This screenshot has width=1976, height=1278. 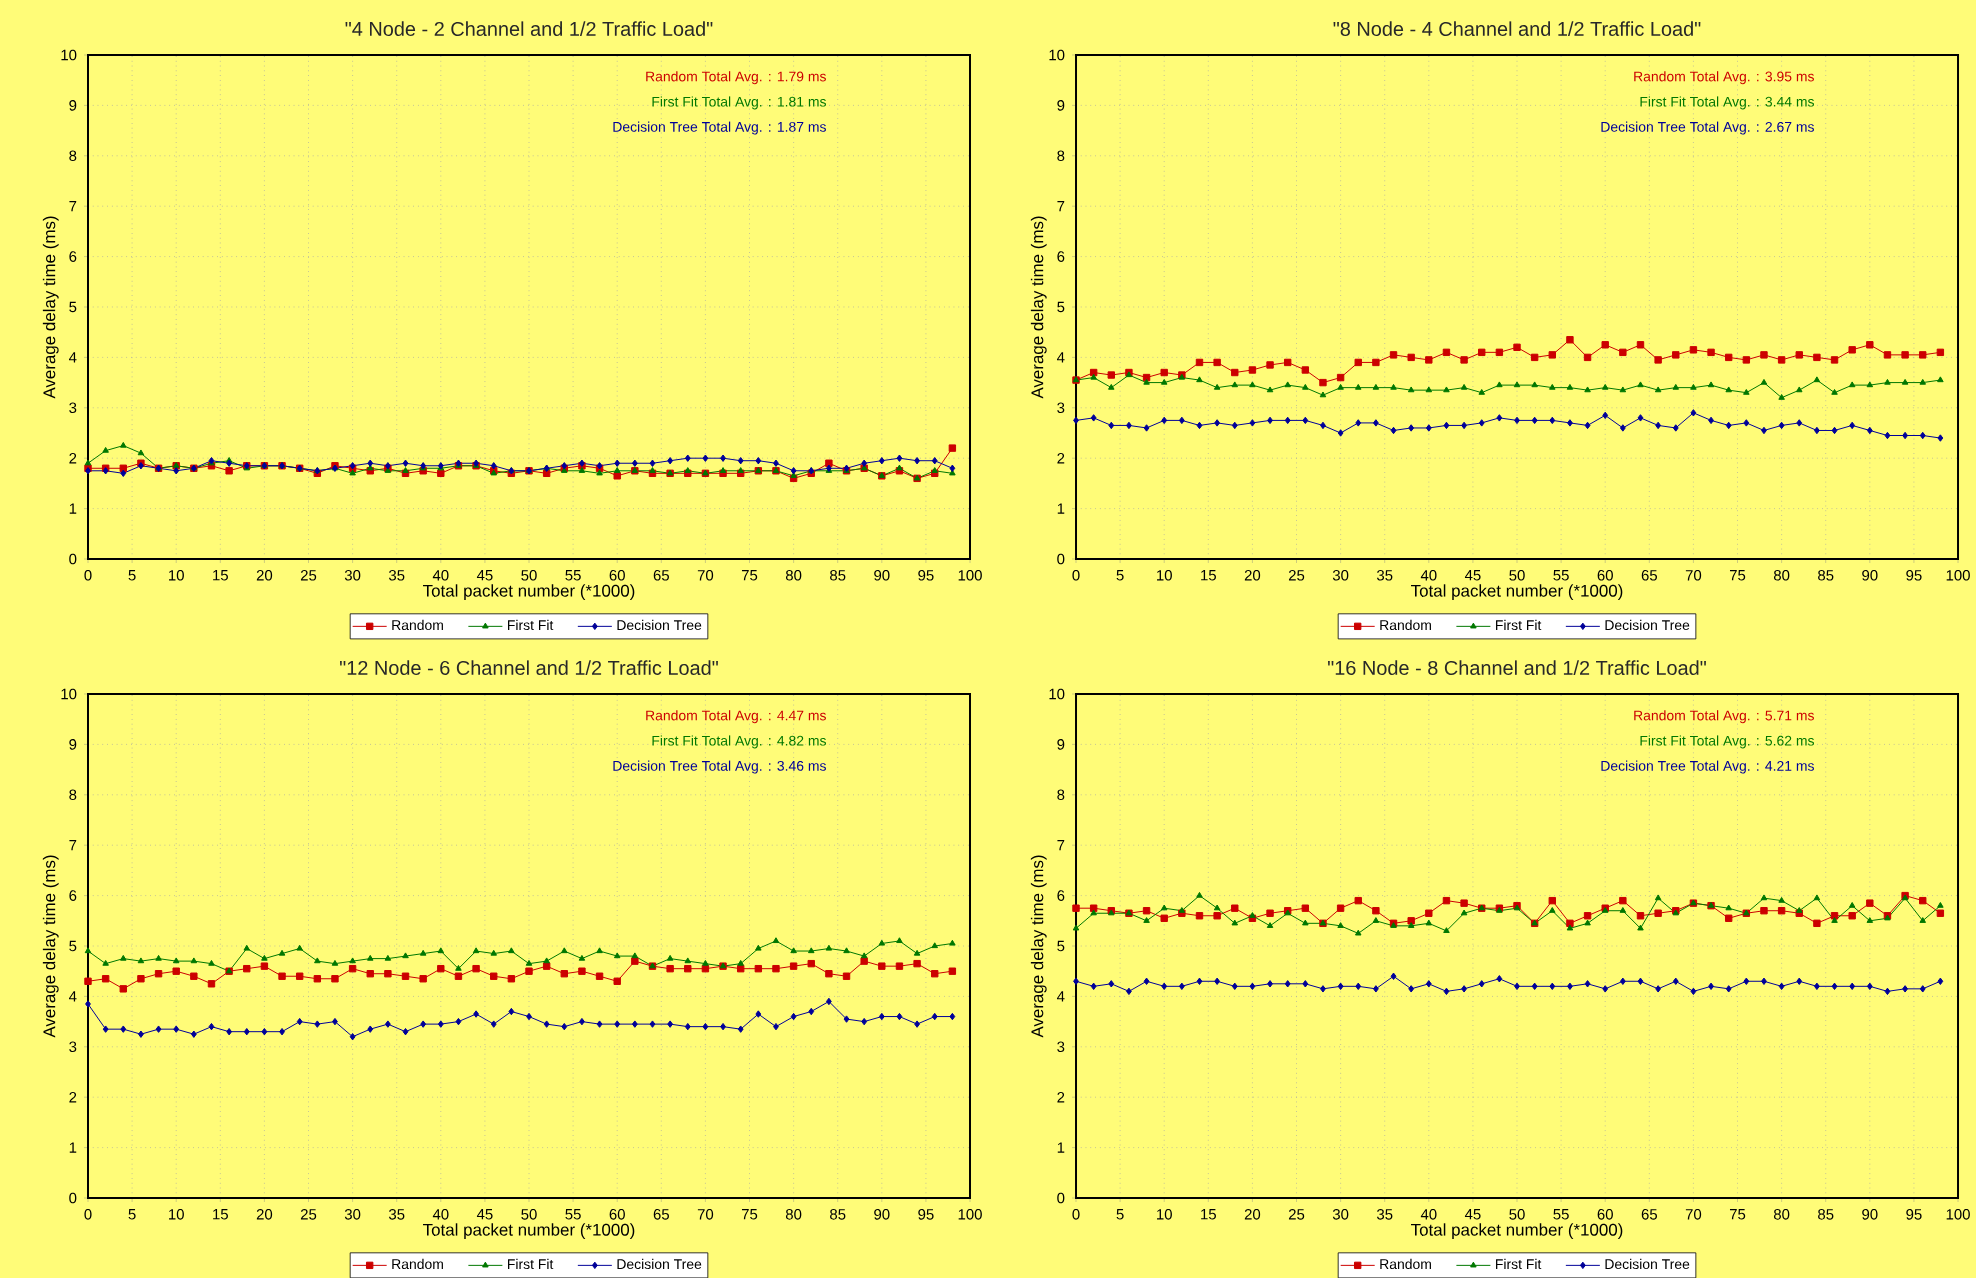 I want to click on chart-title: "4 Node - 2 Channel and 1/2 Traffic Load", so click(x=529, y=28).